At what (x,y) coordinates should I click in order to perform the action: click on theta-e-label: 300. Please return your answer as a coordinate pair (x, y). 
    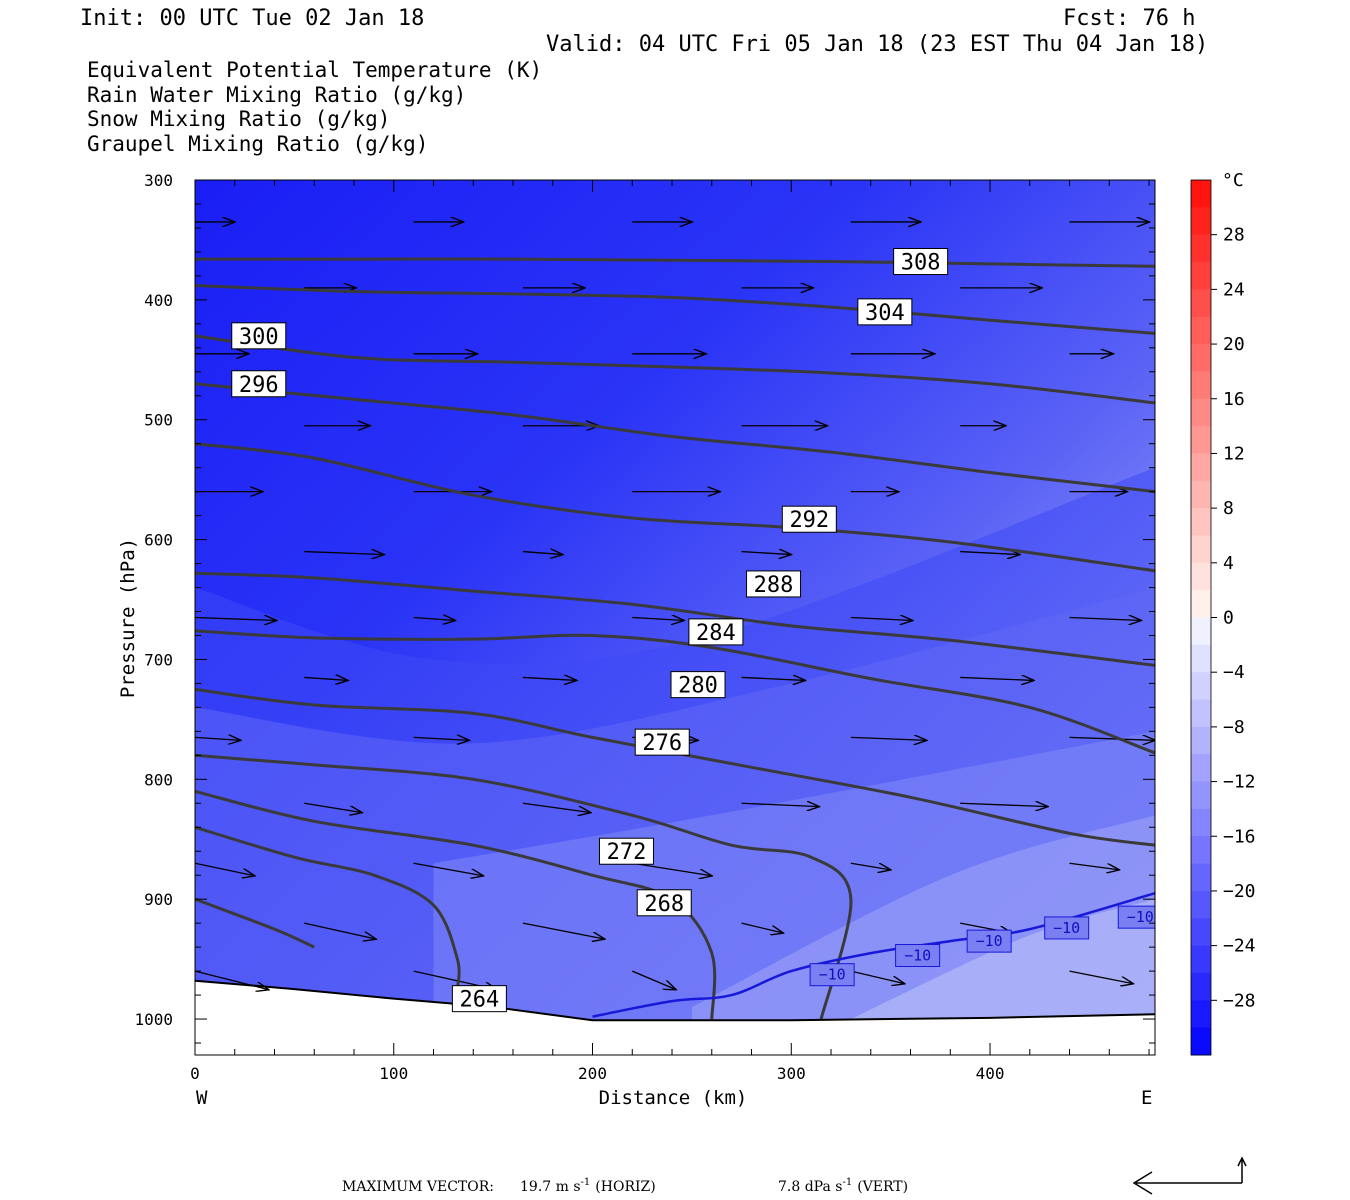
    Looking at the image, I should click on (259, 336).